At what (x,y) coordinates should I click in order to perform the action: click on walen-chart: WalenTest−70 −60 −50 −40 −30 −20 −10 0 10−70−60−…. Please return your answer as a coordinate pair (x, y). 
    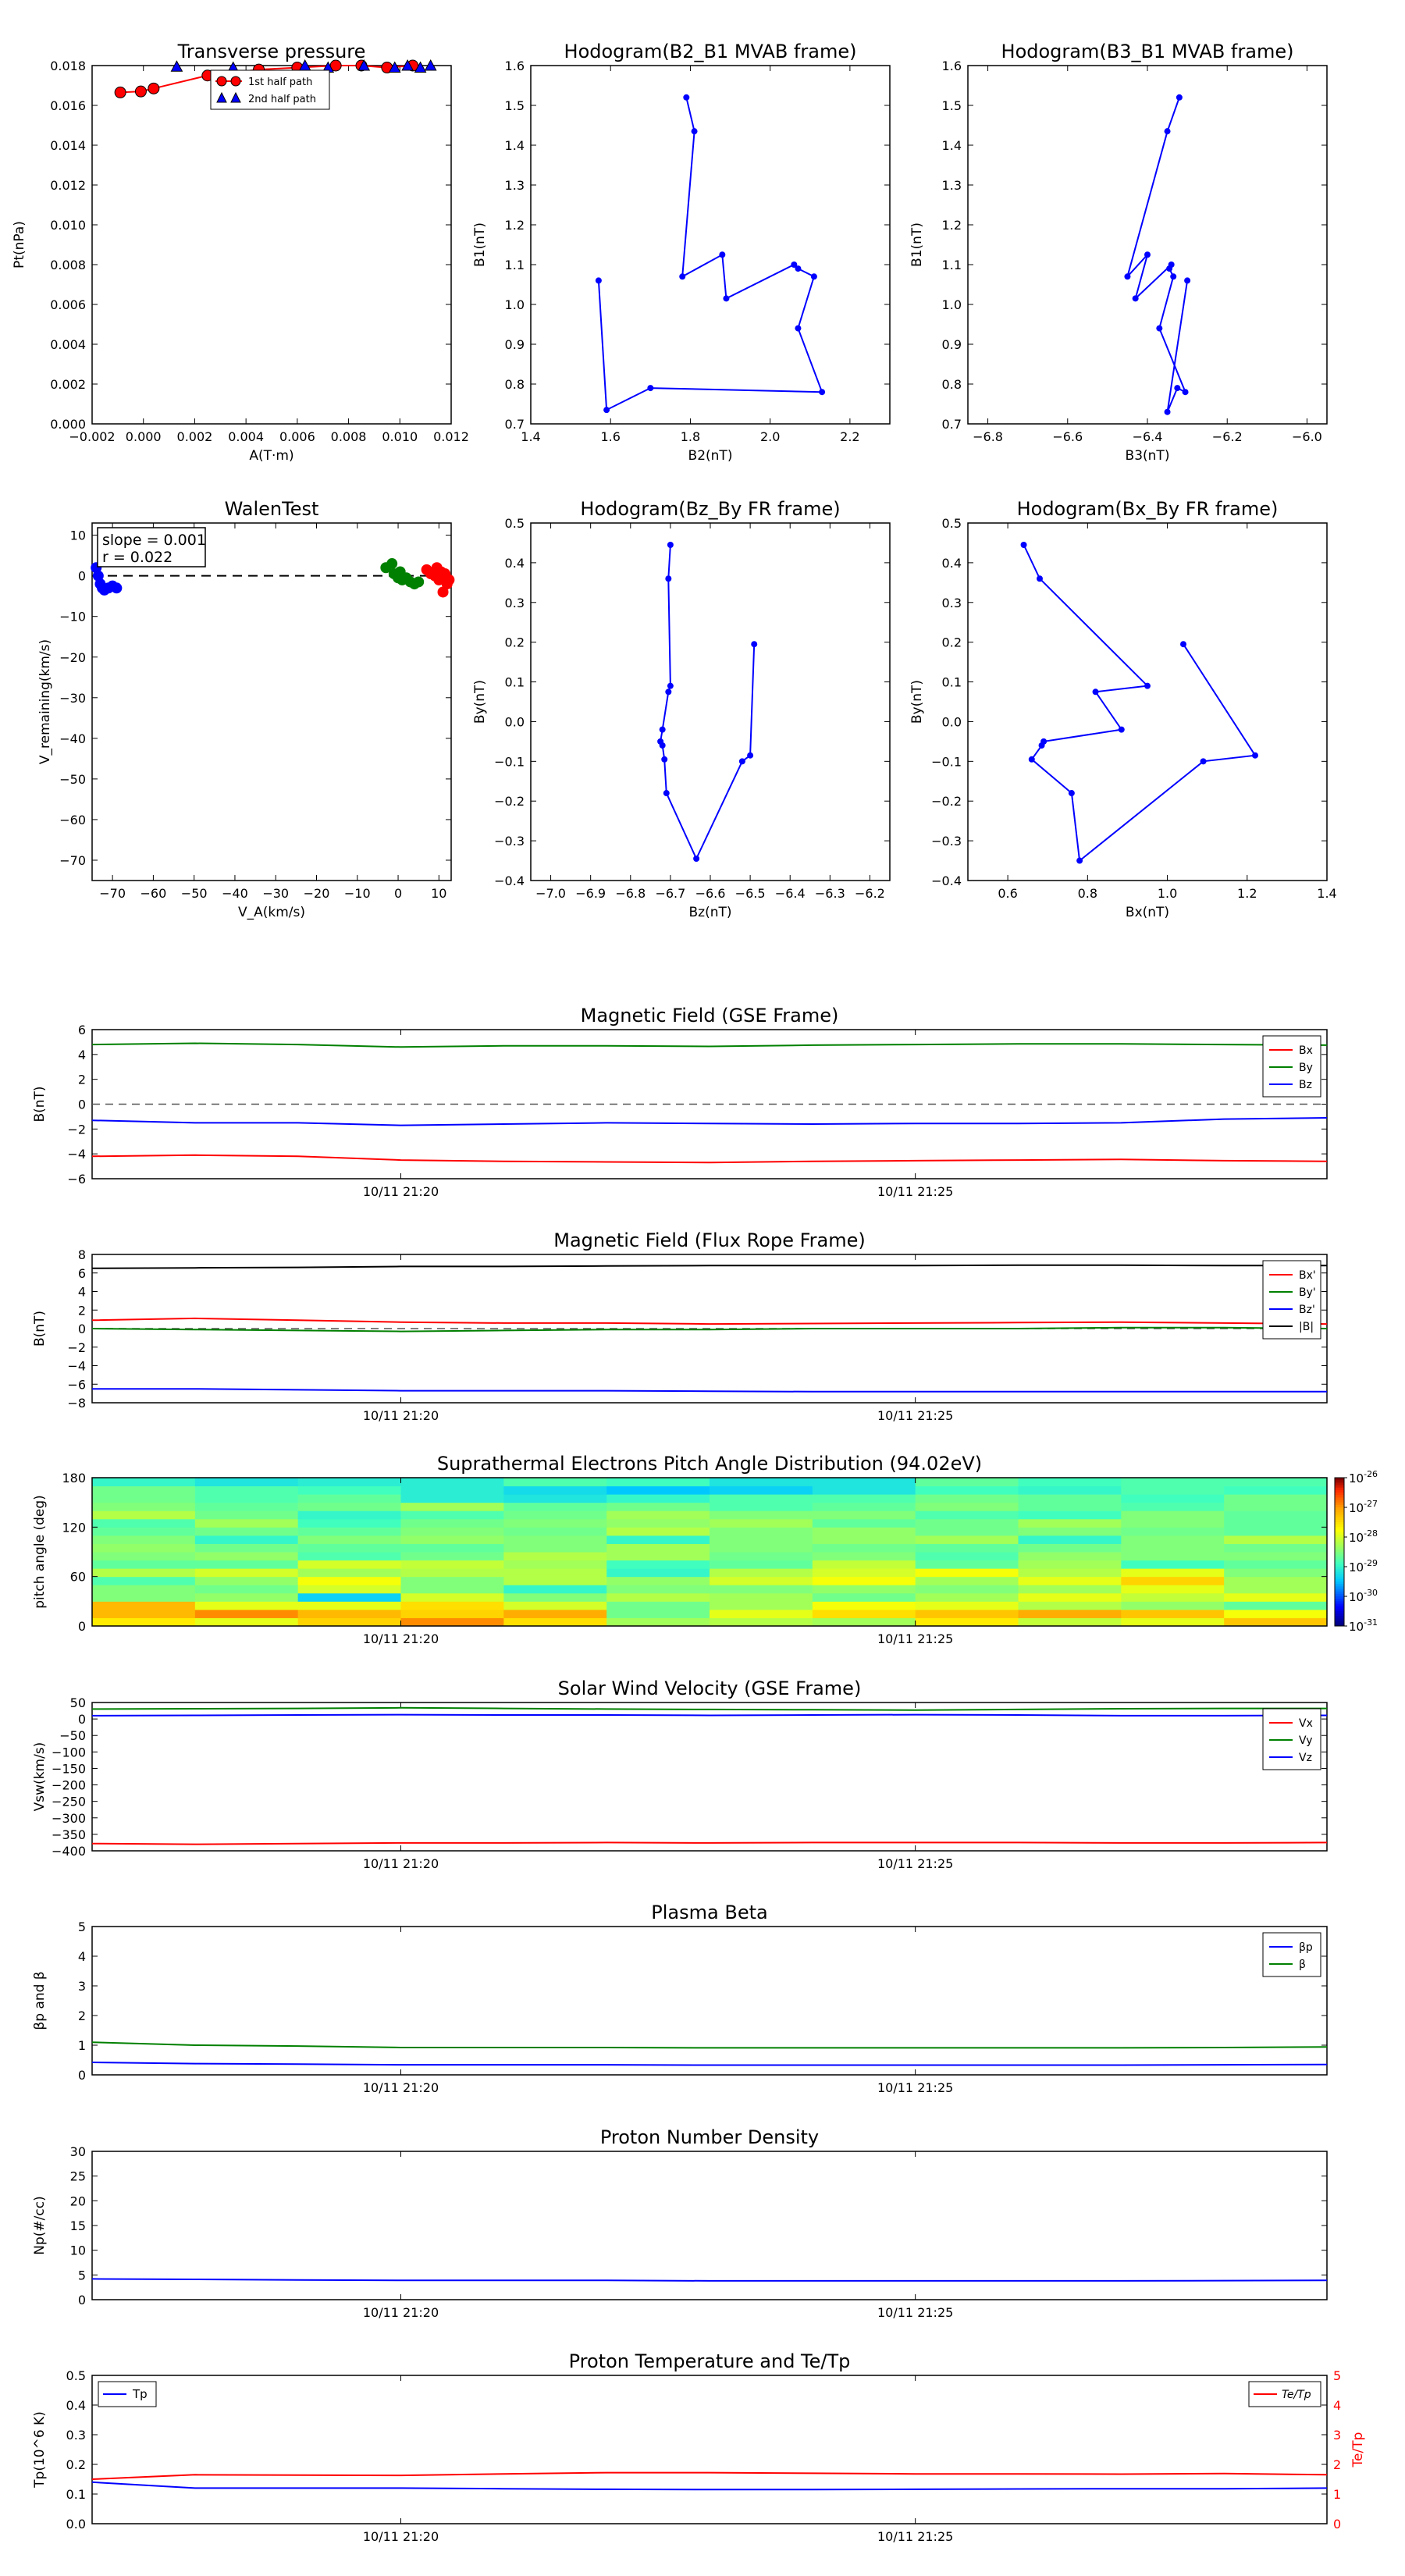
    Looking at the image, I should click on (246, 709).